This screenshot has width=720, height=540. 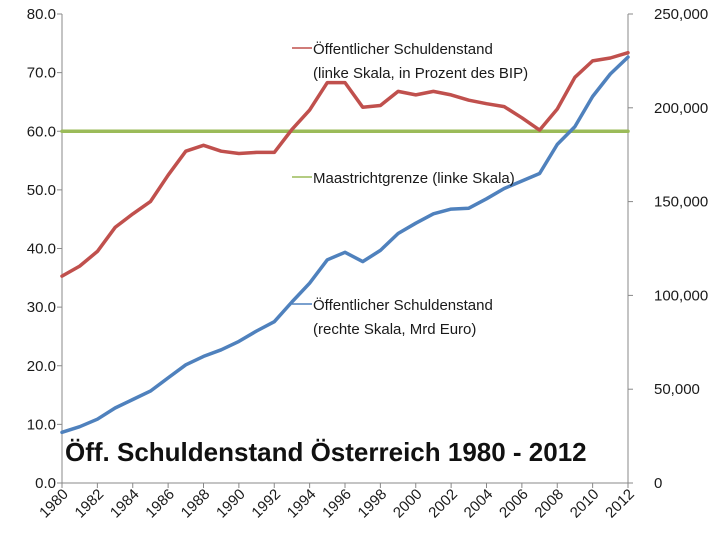 I want to click on legend-label-2: Öffentlicher Schuldenstand, so click(x=403, y=305).